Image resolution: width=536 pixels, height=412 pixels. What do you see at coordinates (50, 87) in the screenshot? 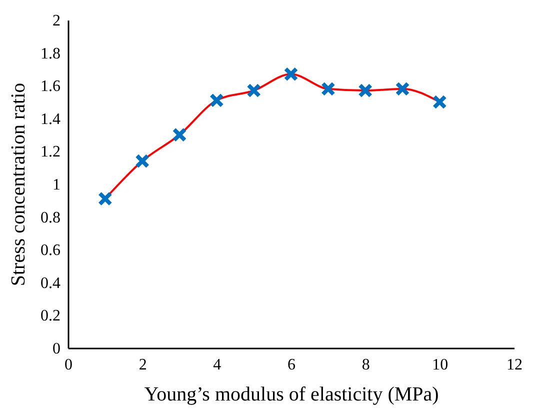
I see `y-tick-label: 1.6` at bounding box center [50, 87].